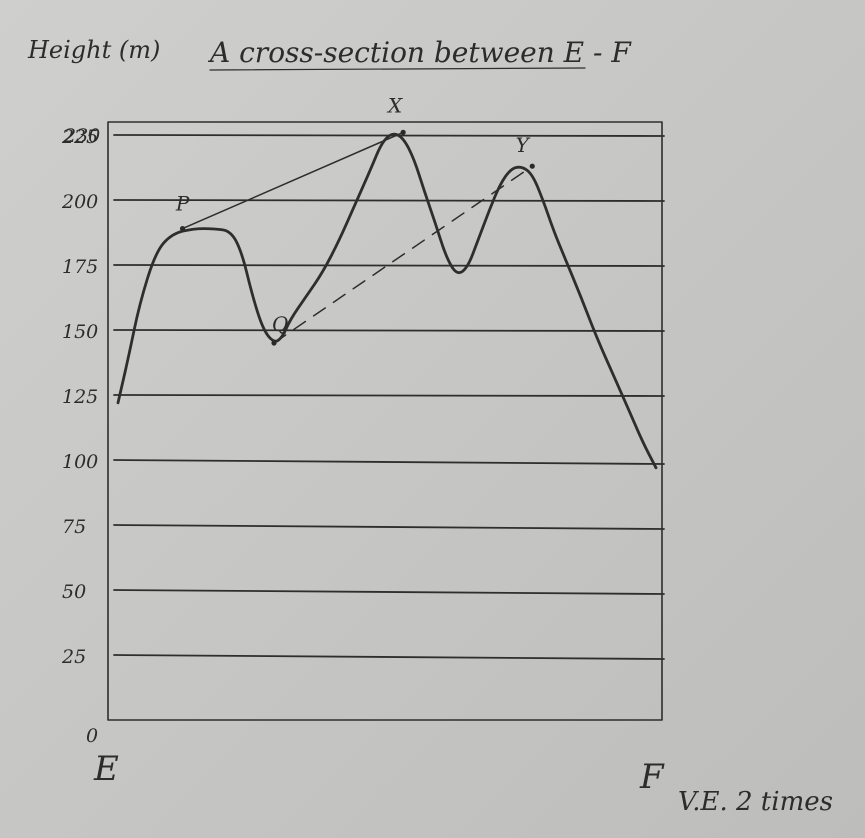 The width and height of the screenshot is (865, 838). What do you see at coordinates (419, 52) in the screenshot?
I see `chart-title: A cross-section between E - F` at bounding box center [419, 52].